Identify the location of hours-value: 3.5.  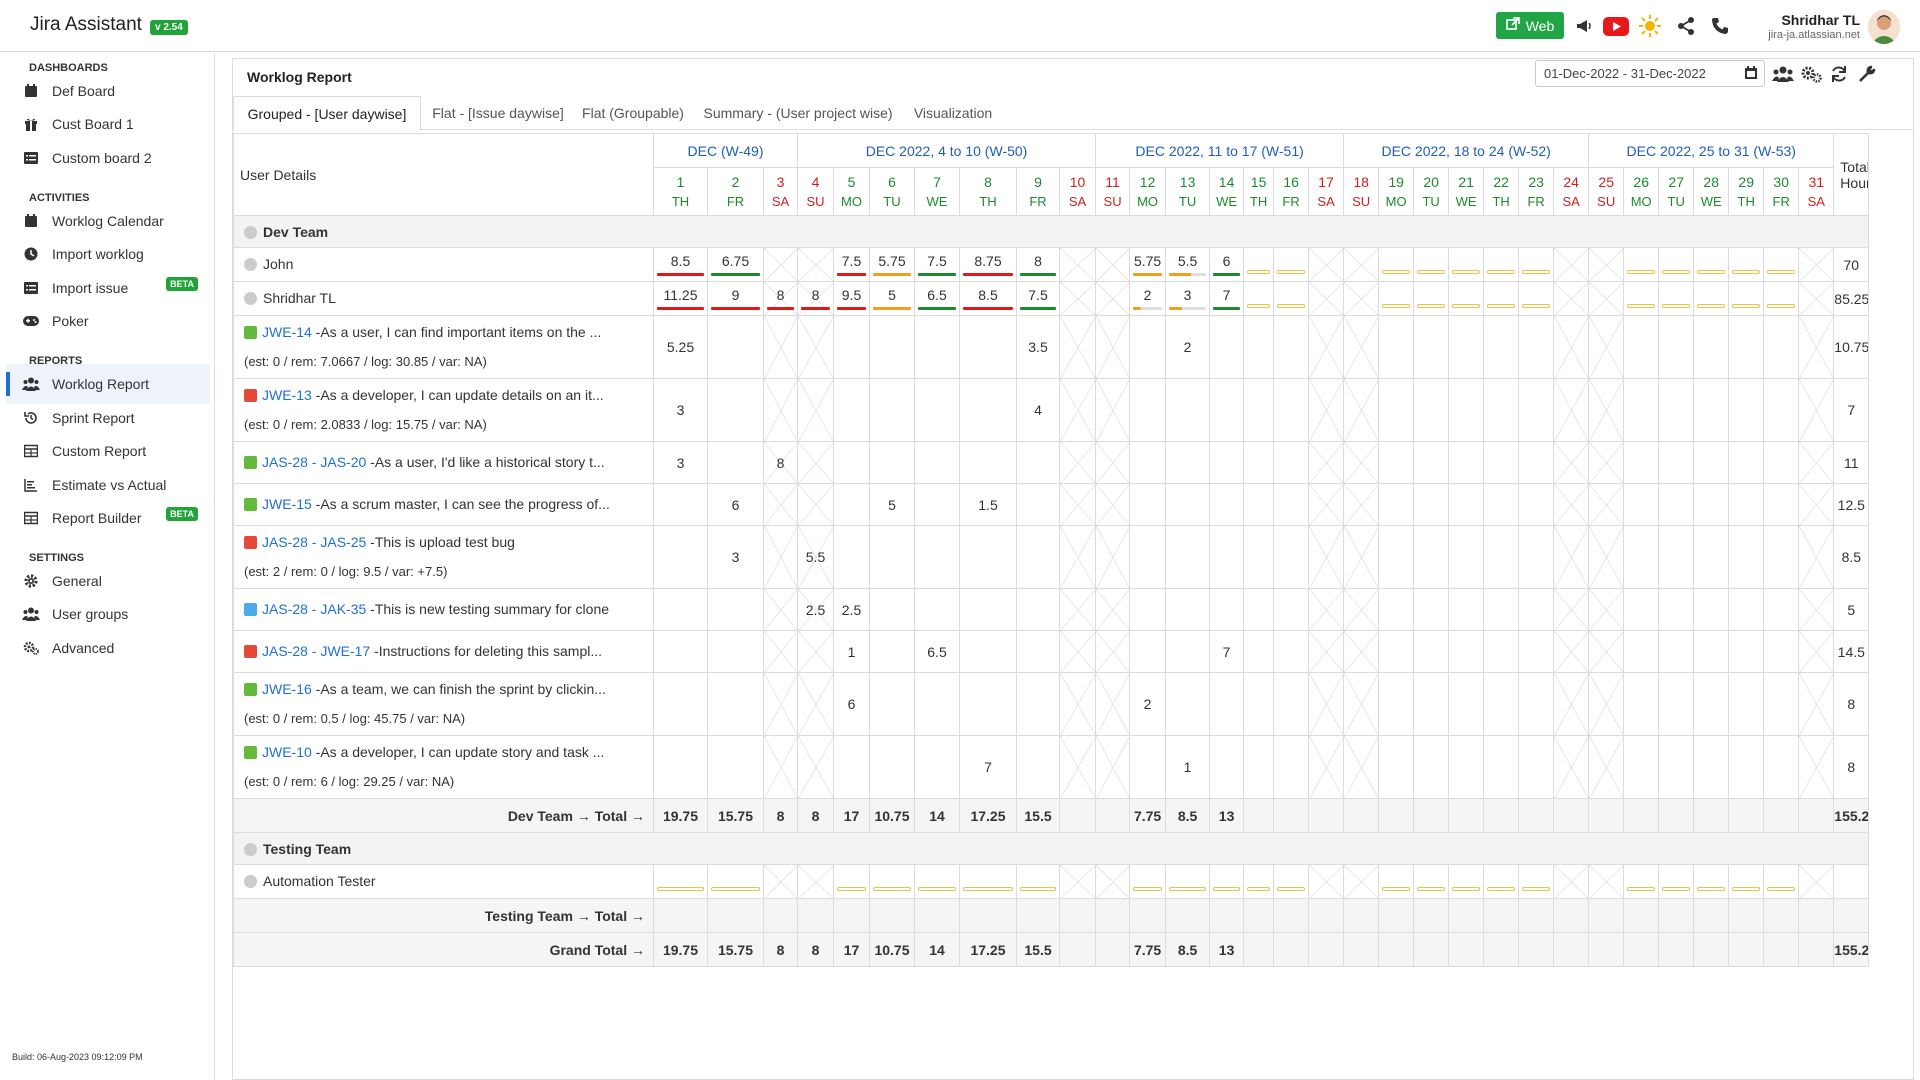
(1038, 347).